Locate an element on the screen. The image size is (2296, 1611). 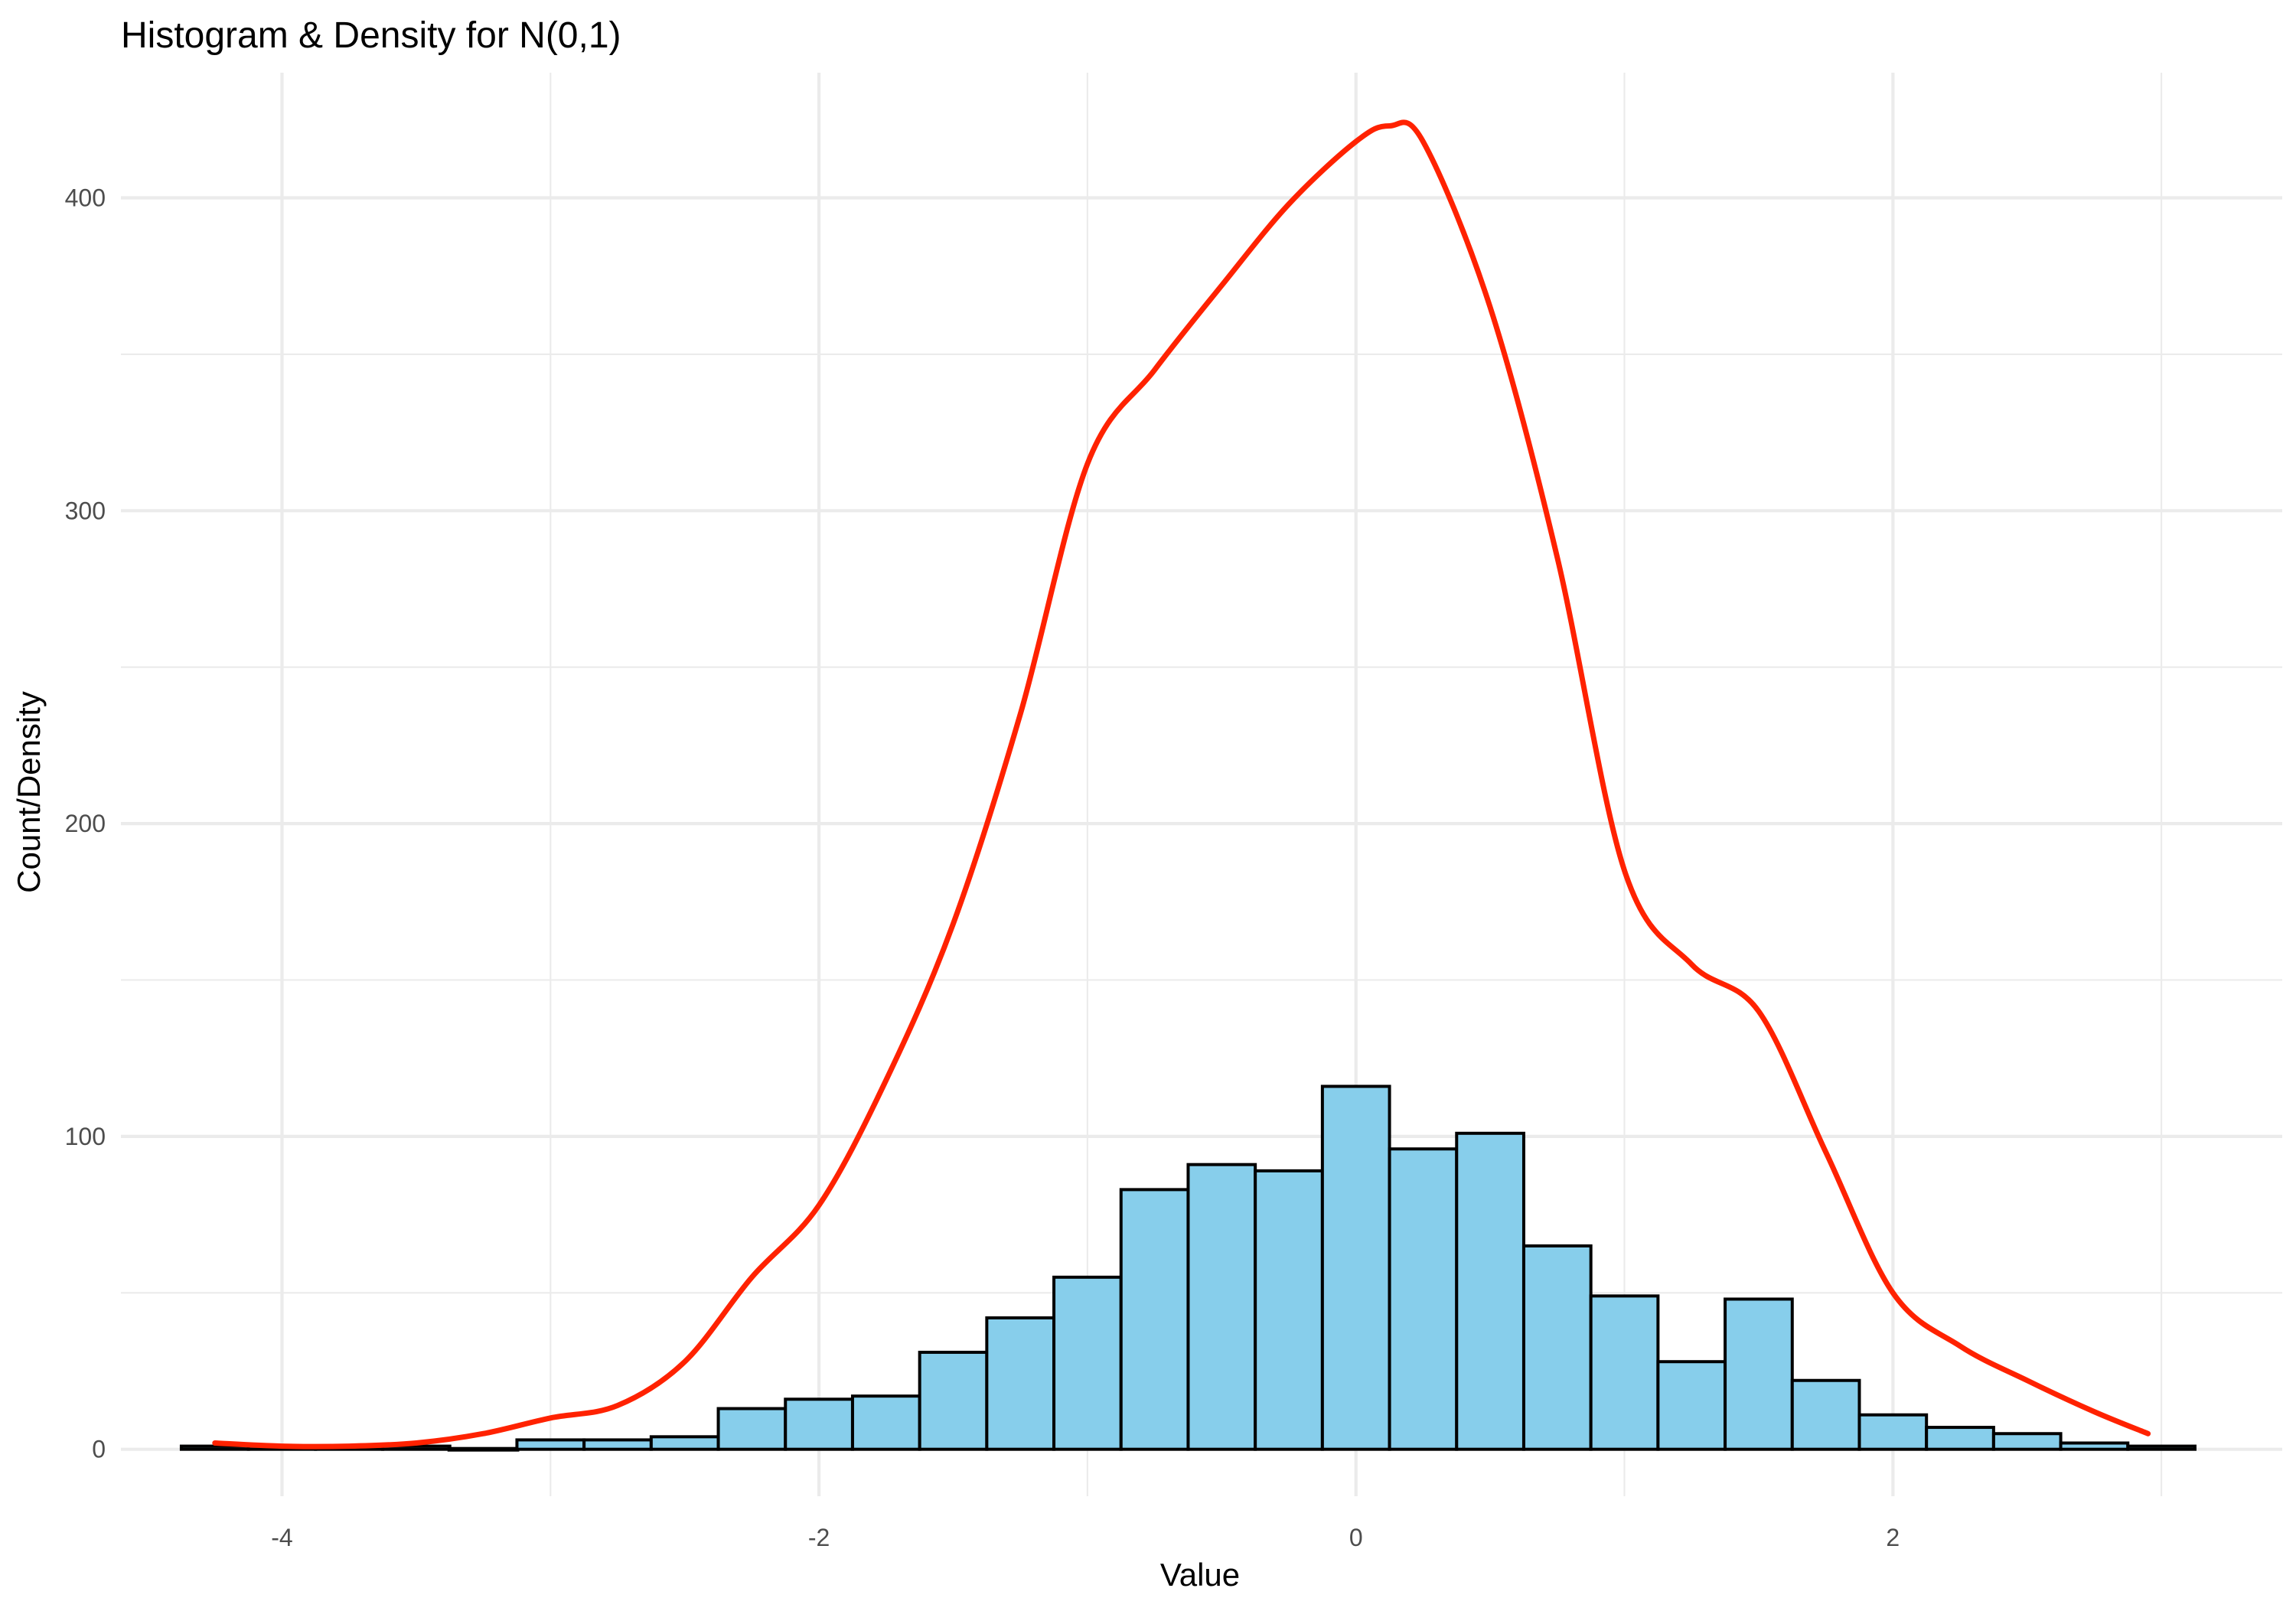
x-tick-label: -2 is located at coordinates (819, 1537).